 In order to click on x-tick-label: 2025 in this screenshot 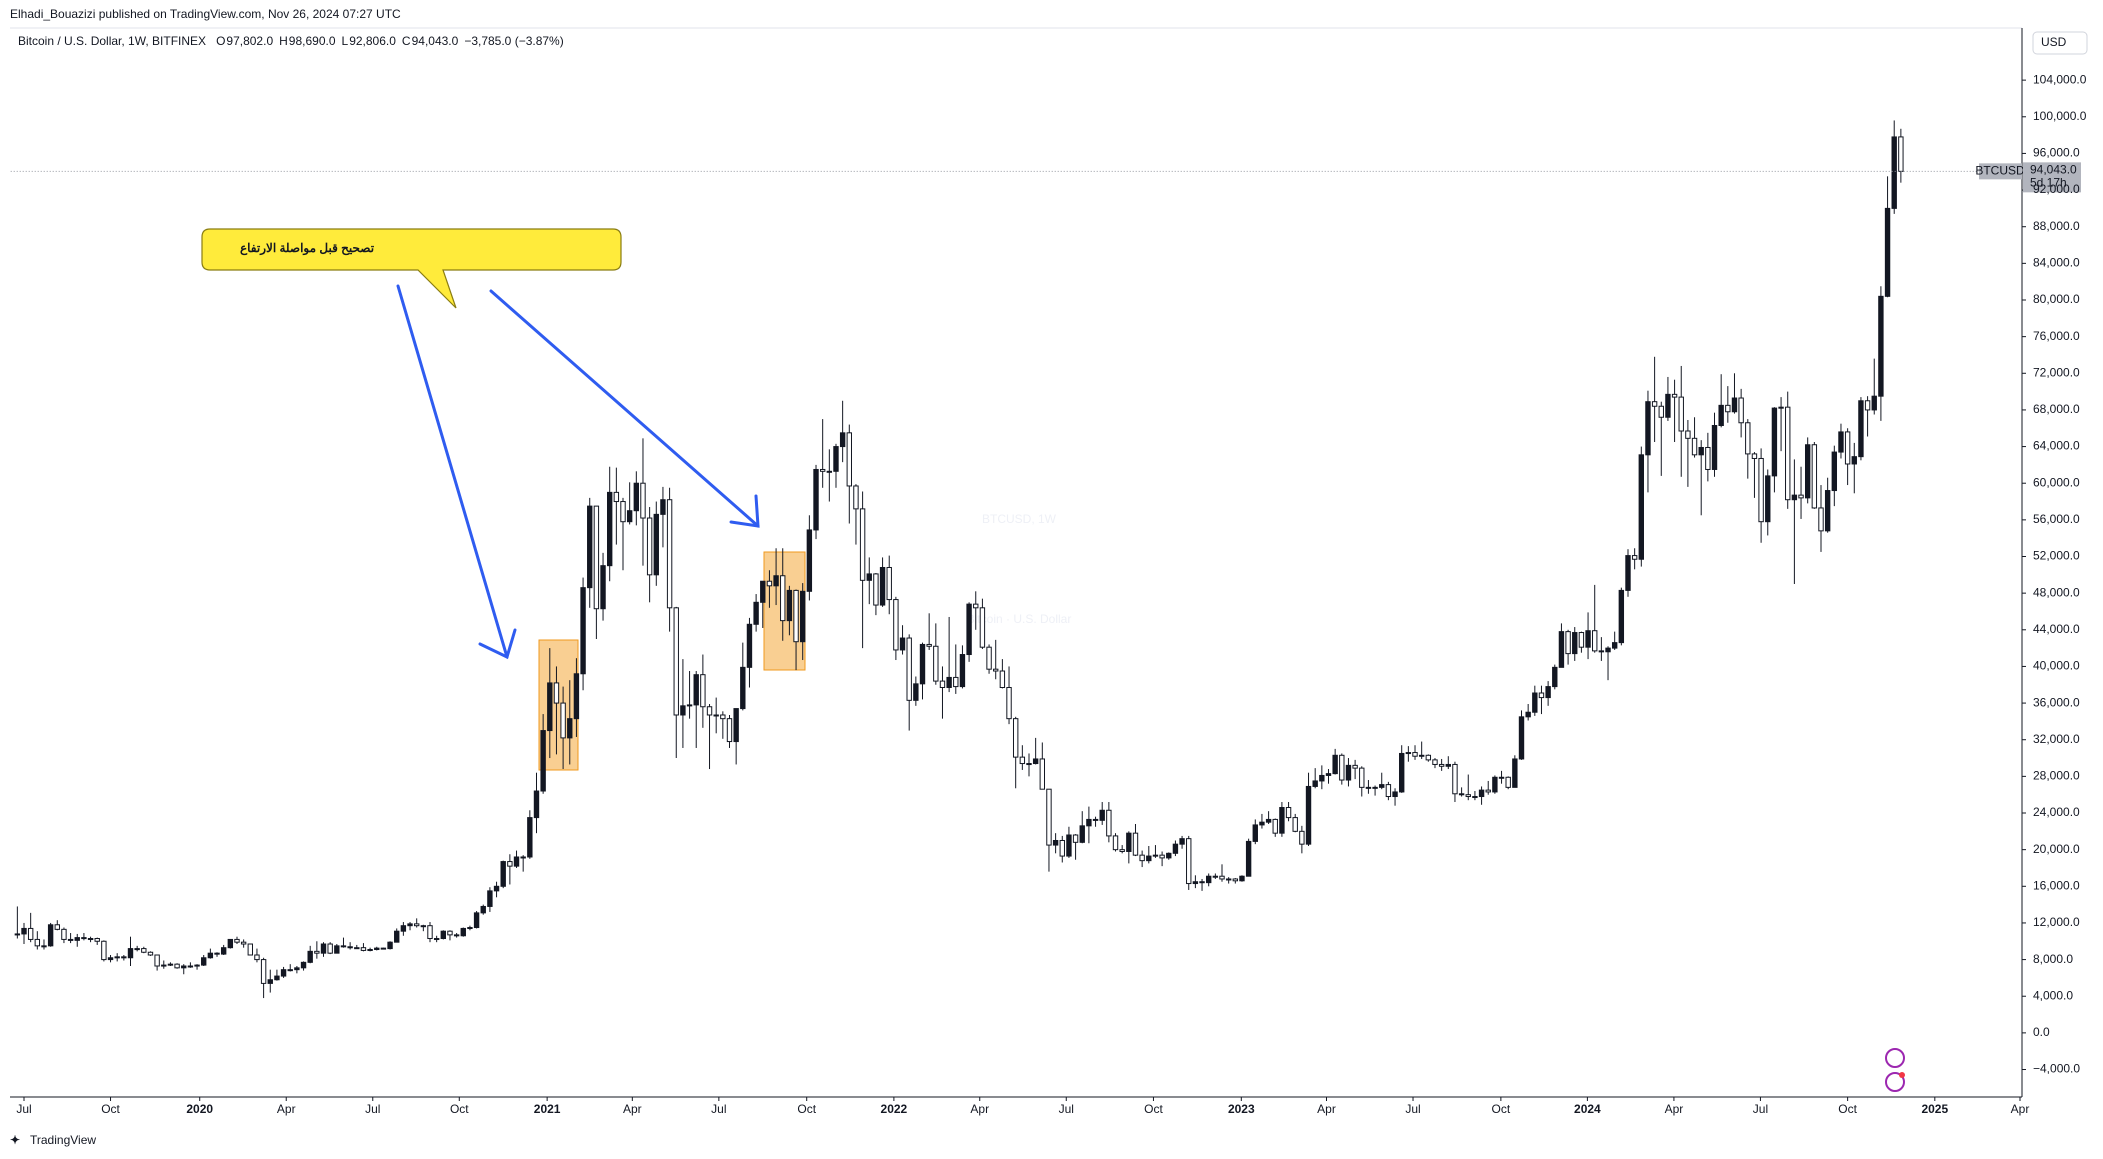, I will do `click(1934, 1109)`.